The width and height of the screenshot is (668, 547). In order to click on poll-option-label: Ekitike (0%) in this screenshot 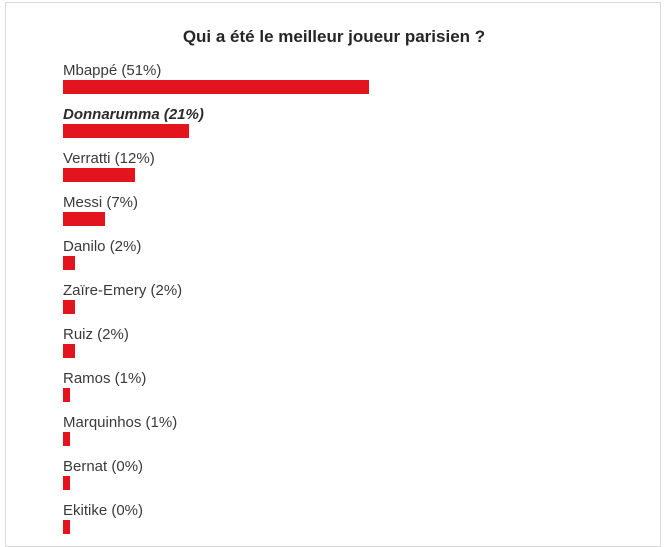, I will do `click(103, 510)`.